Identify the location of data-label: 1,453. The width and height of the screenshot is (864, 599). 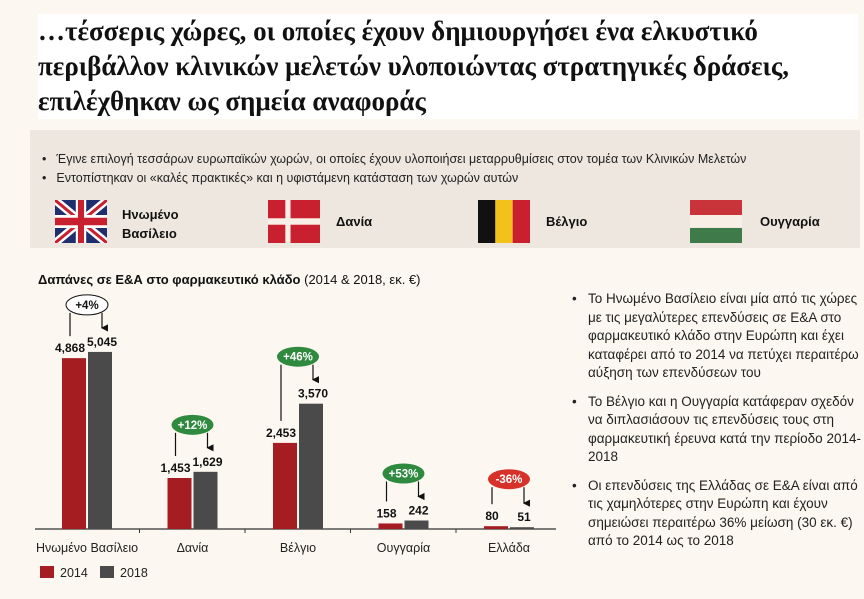
(175, 468).